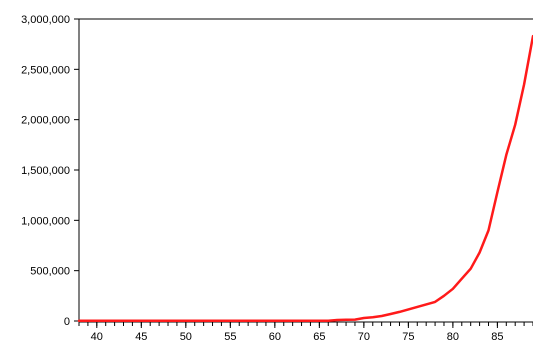 This screenshot has height=345, width=533. I want to click on y-tick-label: 3,000,000, so click(45, 20).